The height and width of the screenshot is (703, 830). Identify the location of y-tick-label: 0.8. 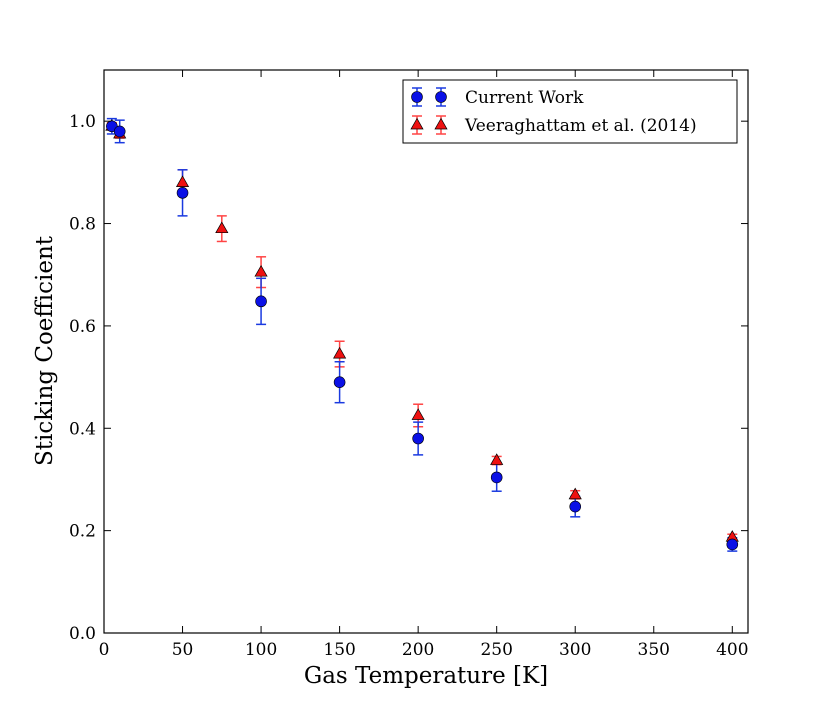
(82, 225).